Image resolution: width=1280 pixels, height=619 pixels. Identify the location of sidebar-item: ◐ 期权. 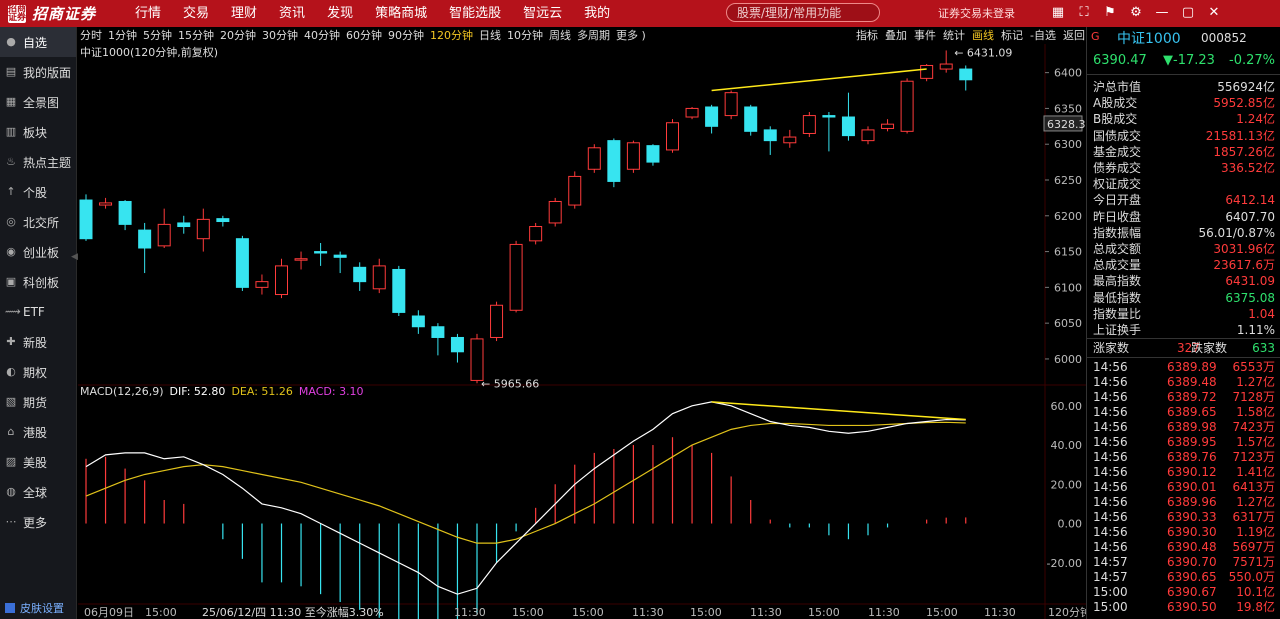
(38, 372).